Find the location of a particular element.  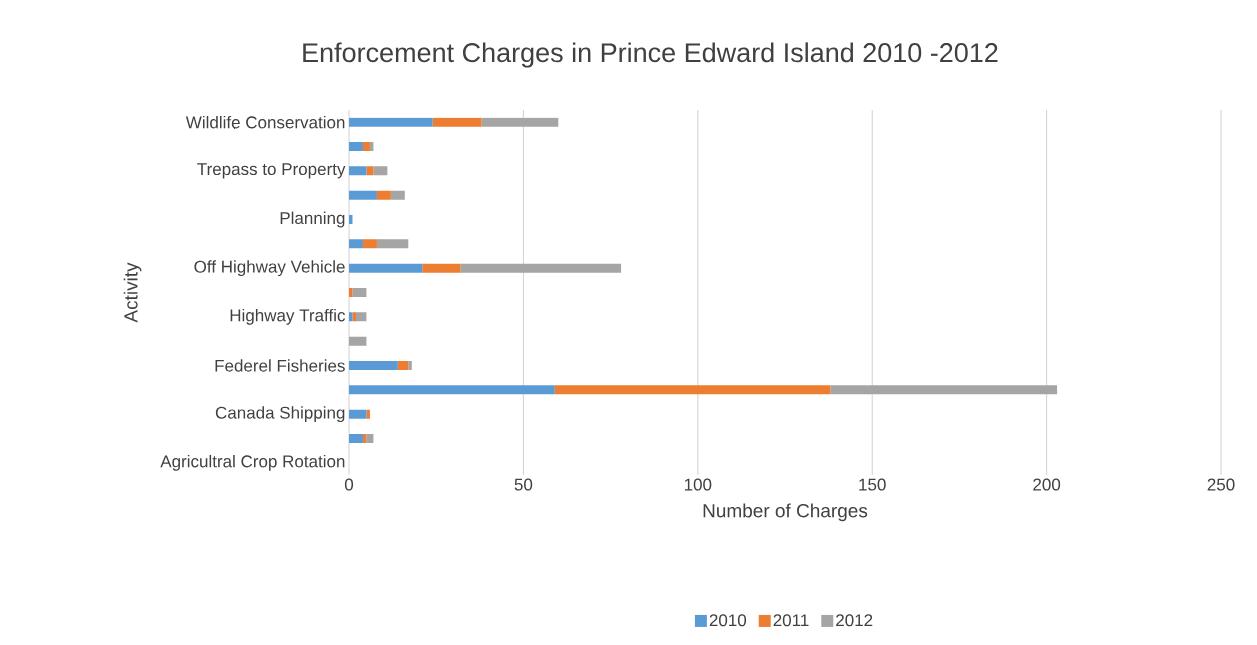

y-tick-label: Trepass to Property is located at coordinates (271, 171).